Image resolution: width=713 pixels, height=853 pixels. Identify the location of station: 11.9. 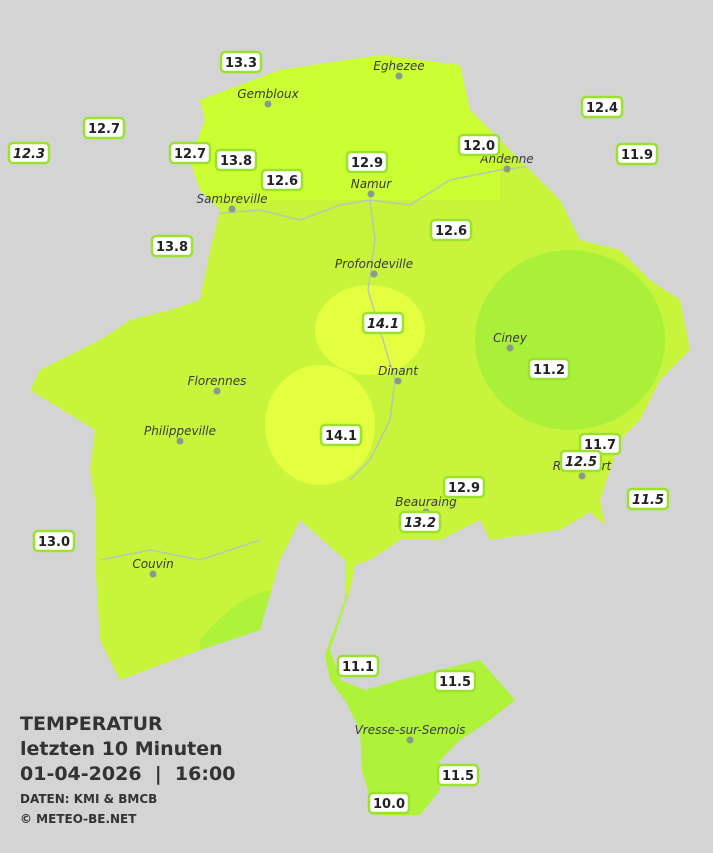
(637, 154).